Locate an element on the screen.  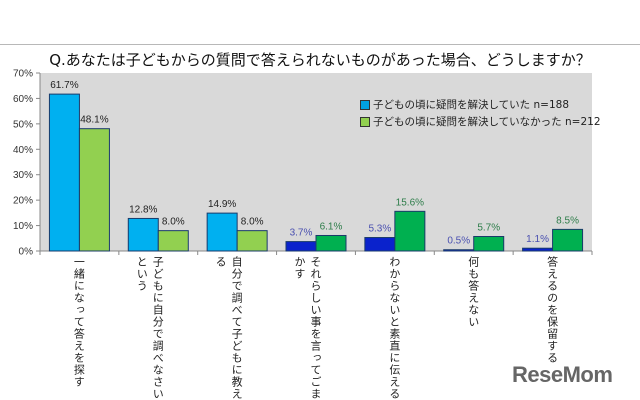
data-label: 5.7% is located at coordinates (488, 228).